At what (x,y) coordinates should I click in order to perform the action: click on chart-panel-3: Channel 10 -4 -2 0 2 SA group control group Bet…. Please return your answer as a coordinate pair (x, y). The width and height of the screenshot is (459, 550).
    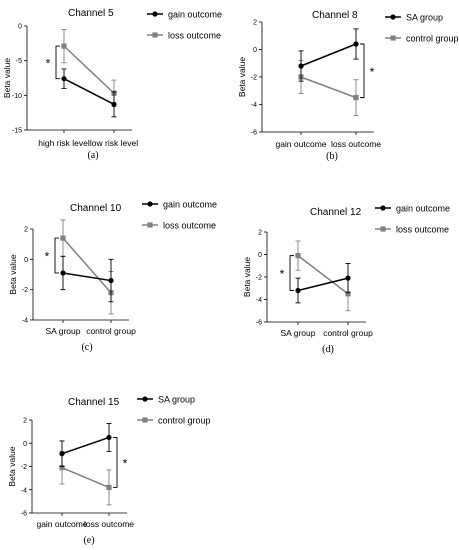
    Looking at the image, I should click on (112, 277).